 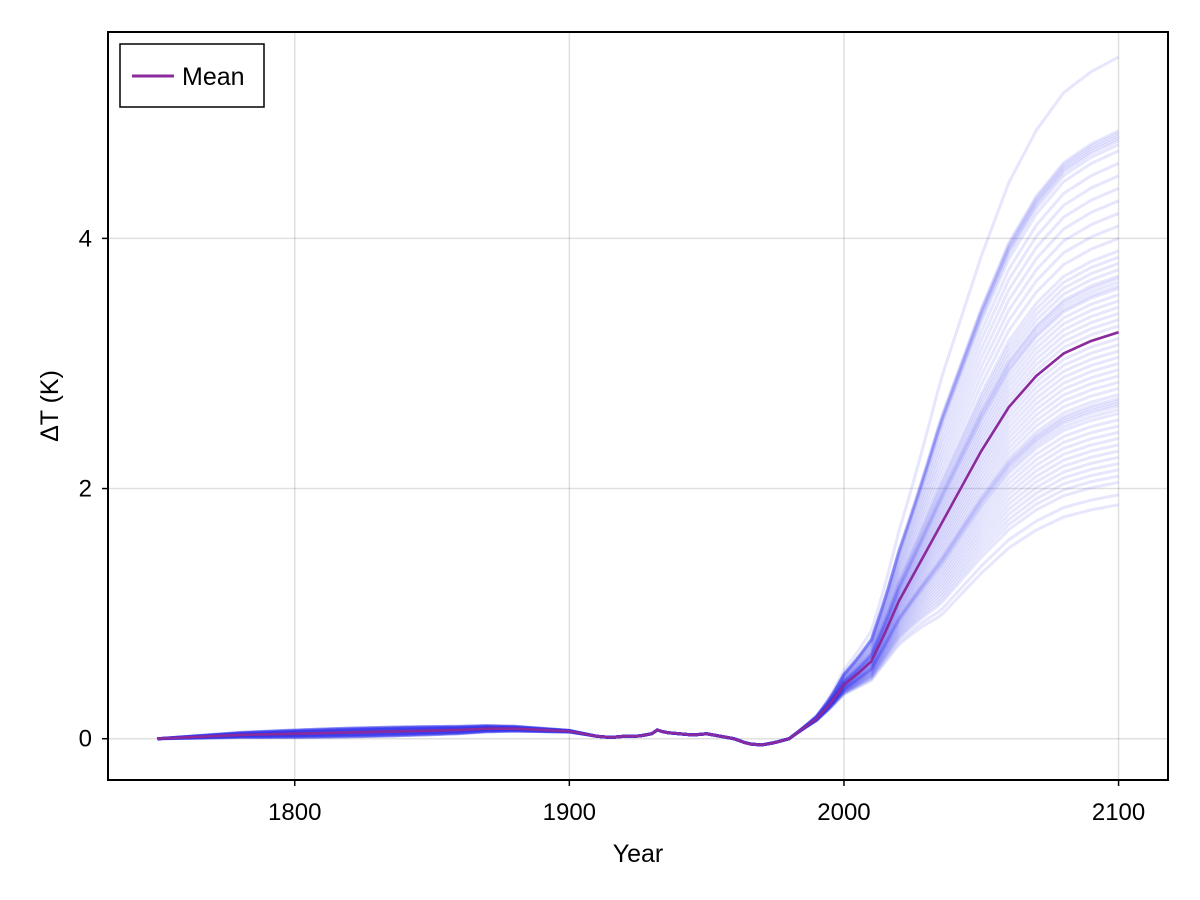 I want to click on y-tick-label: 0, so click(x=85, y=739).